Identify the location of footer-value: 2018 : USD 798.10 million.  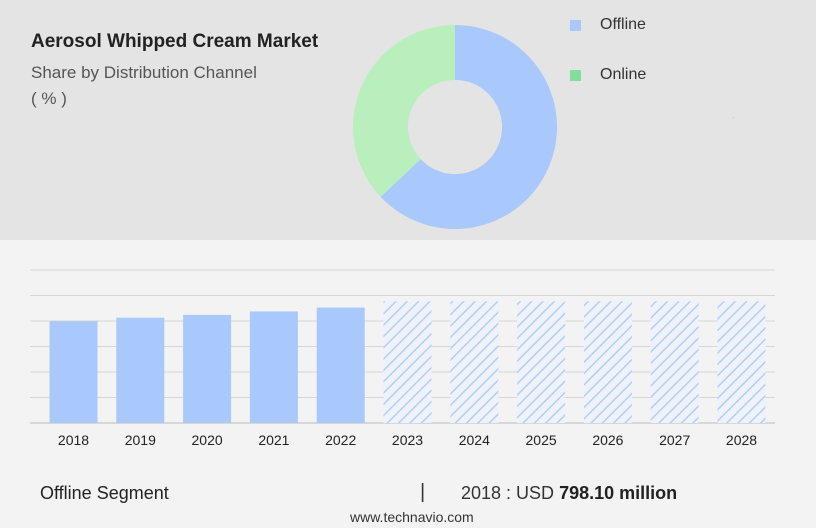
(569, 493).